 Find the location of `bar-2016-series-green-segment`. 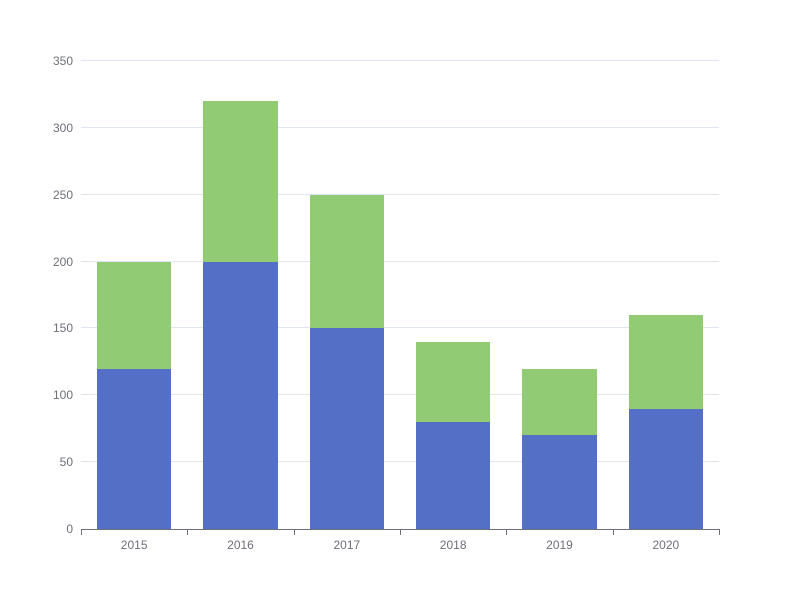

bar-2016-series-green-segment is located at coordinates (240, 181).